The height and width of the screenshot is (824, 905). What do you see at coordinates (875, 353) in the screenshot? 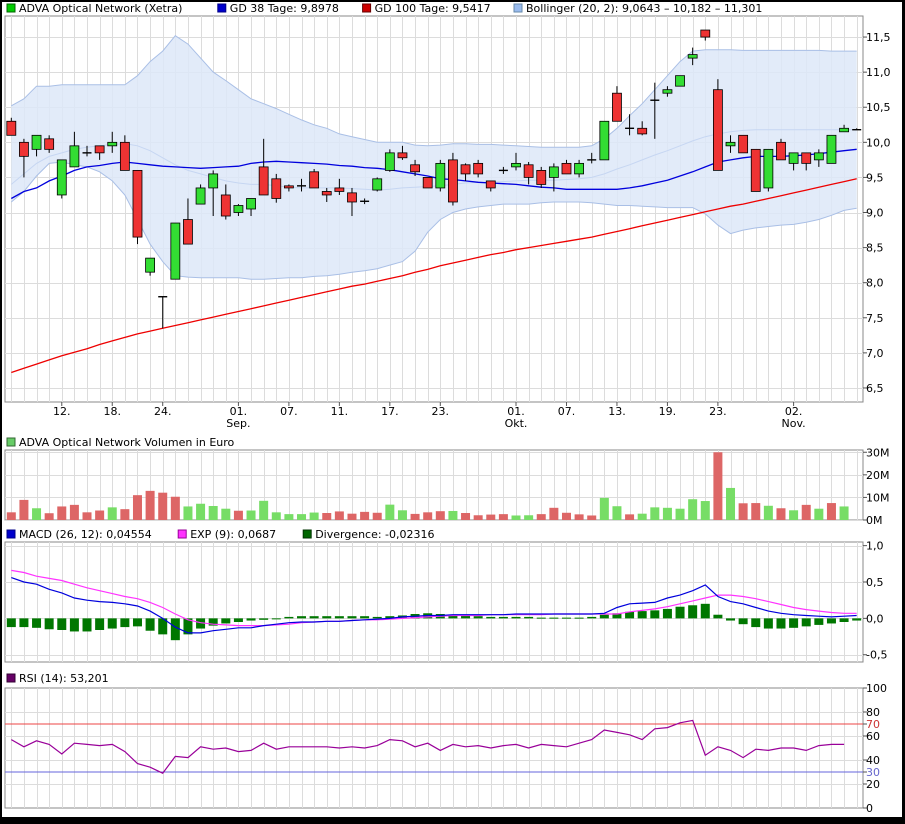
I see `price-ytick-label: 7,0` at bounding box center [875, 353].